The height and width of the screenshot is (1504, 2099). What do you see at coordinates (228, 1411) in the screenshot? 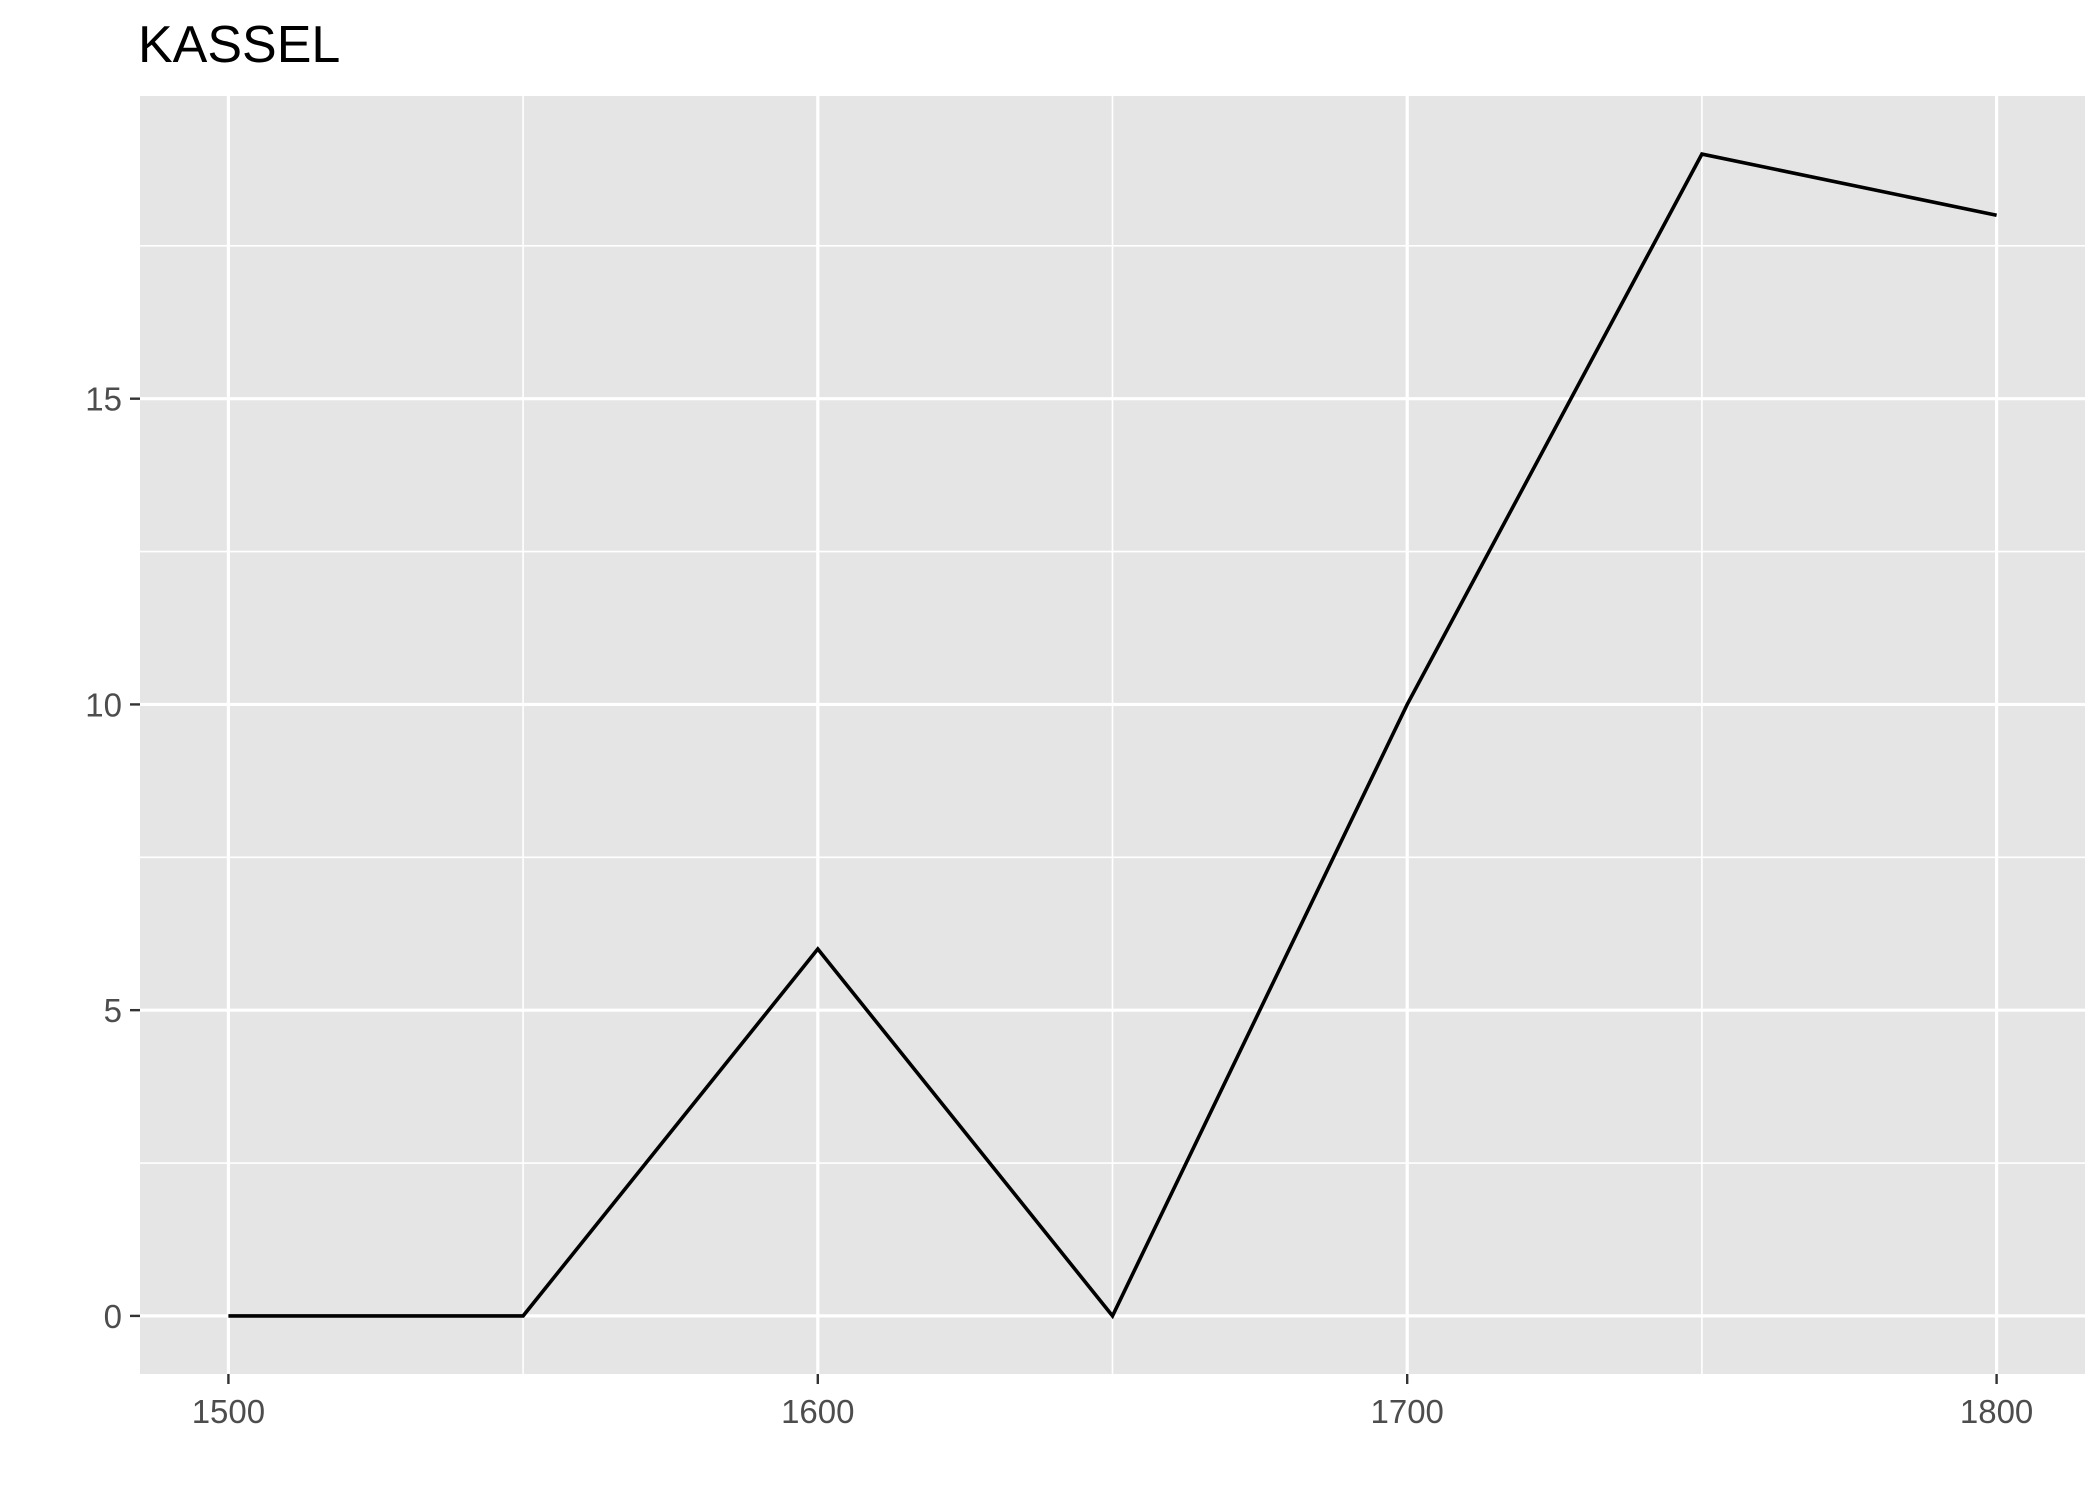
I see `x-tick-label: 1500` at bounding box center [228, 1411].